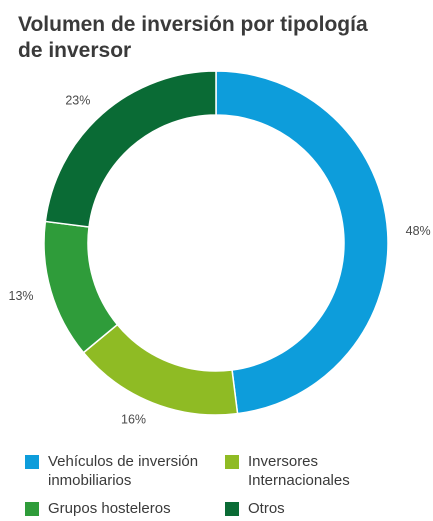 The image size is (433, 521). I want to click on legend-swatch-vehiculos, so click(32, 462).